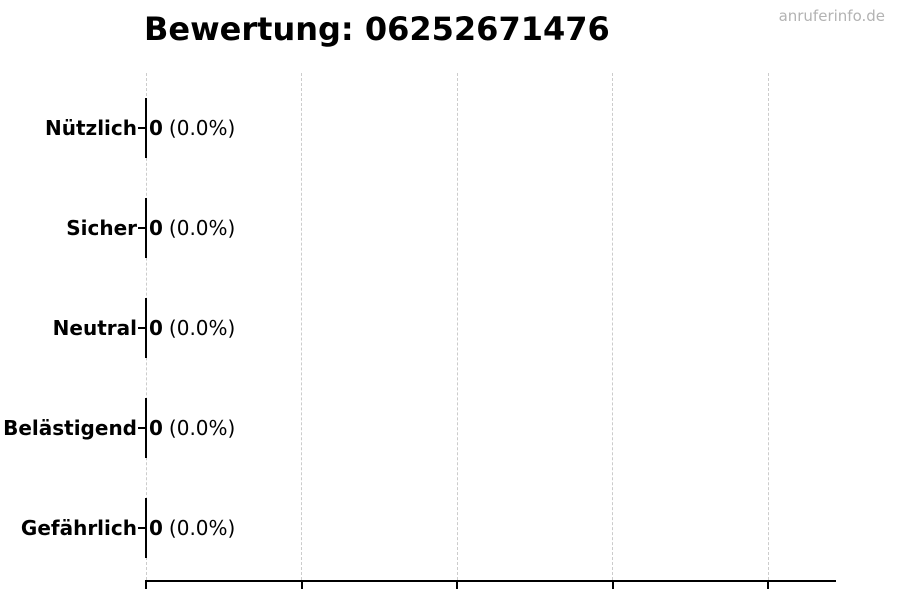 The height and width of the screenshot is (600, 900). What do you see at coordinates (94, 328) in the screenshot?
I see `category-label: Neutral` at bounding box center [94, 328].